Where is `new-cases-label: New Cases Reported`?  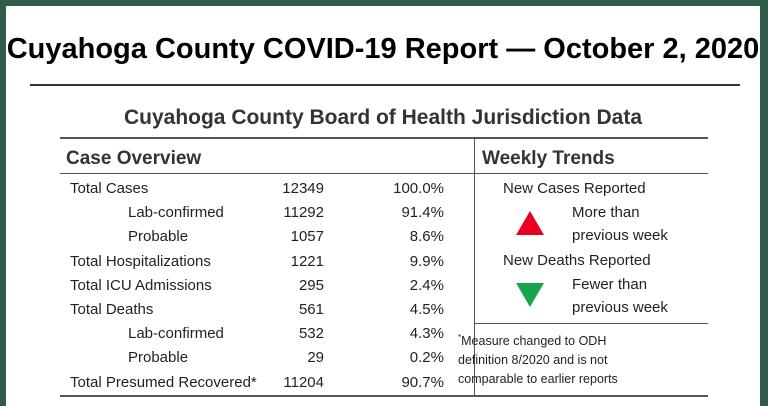
new-cases-label: New Cases Reported is located at coordinates (574, 188).